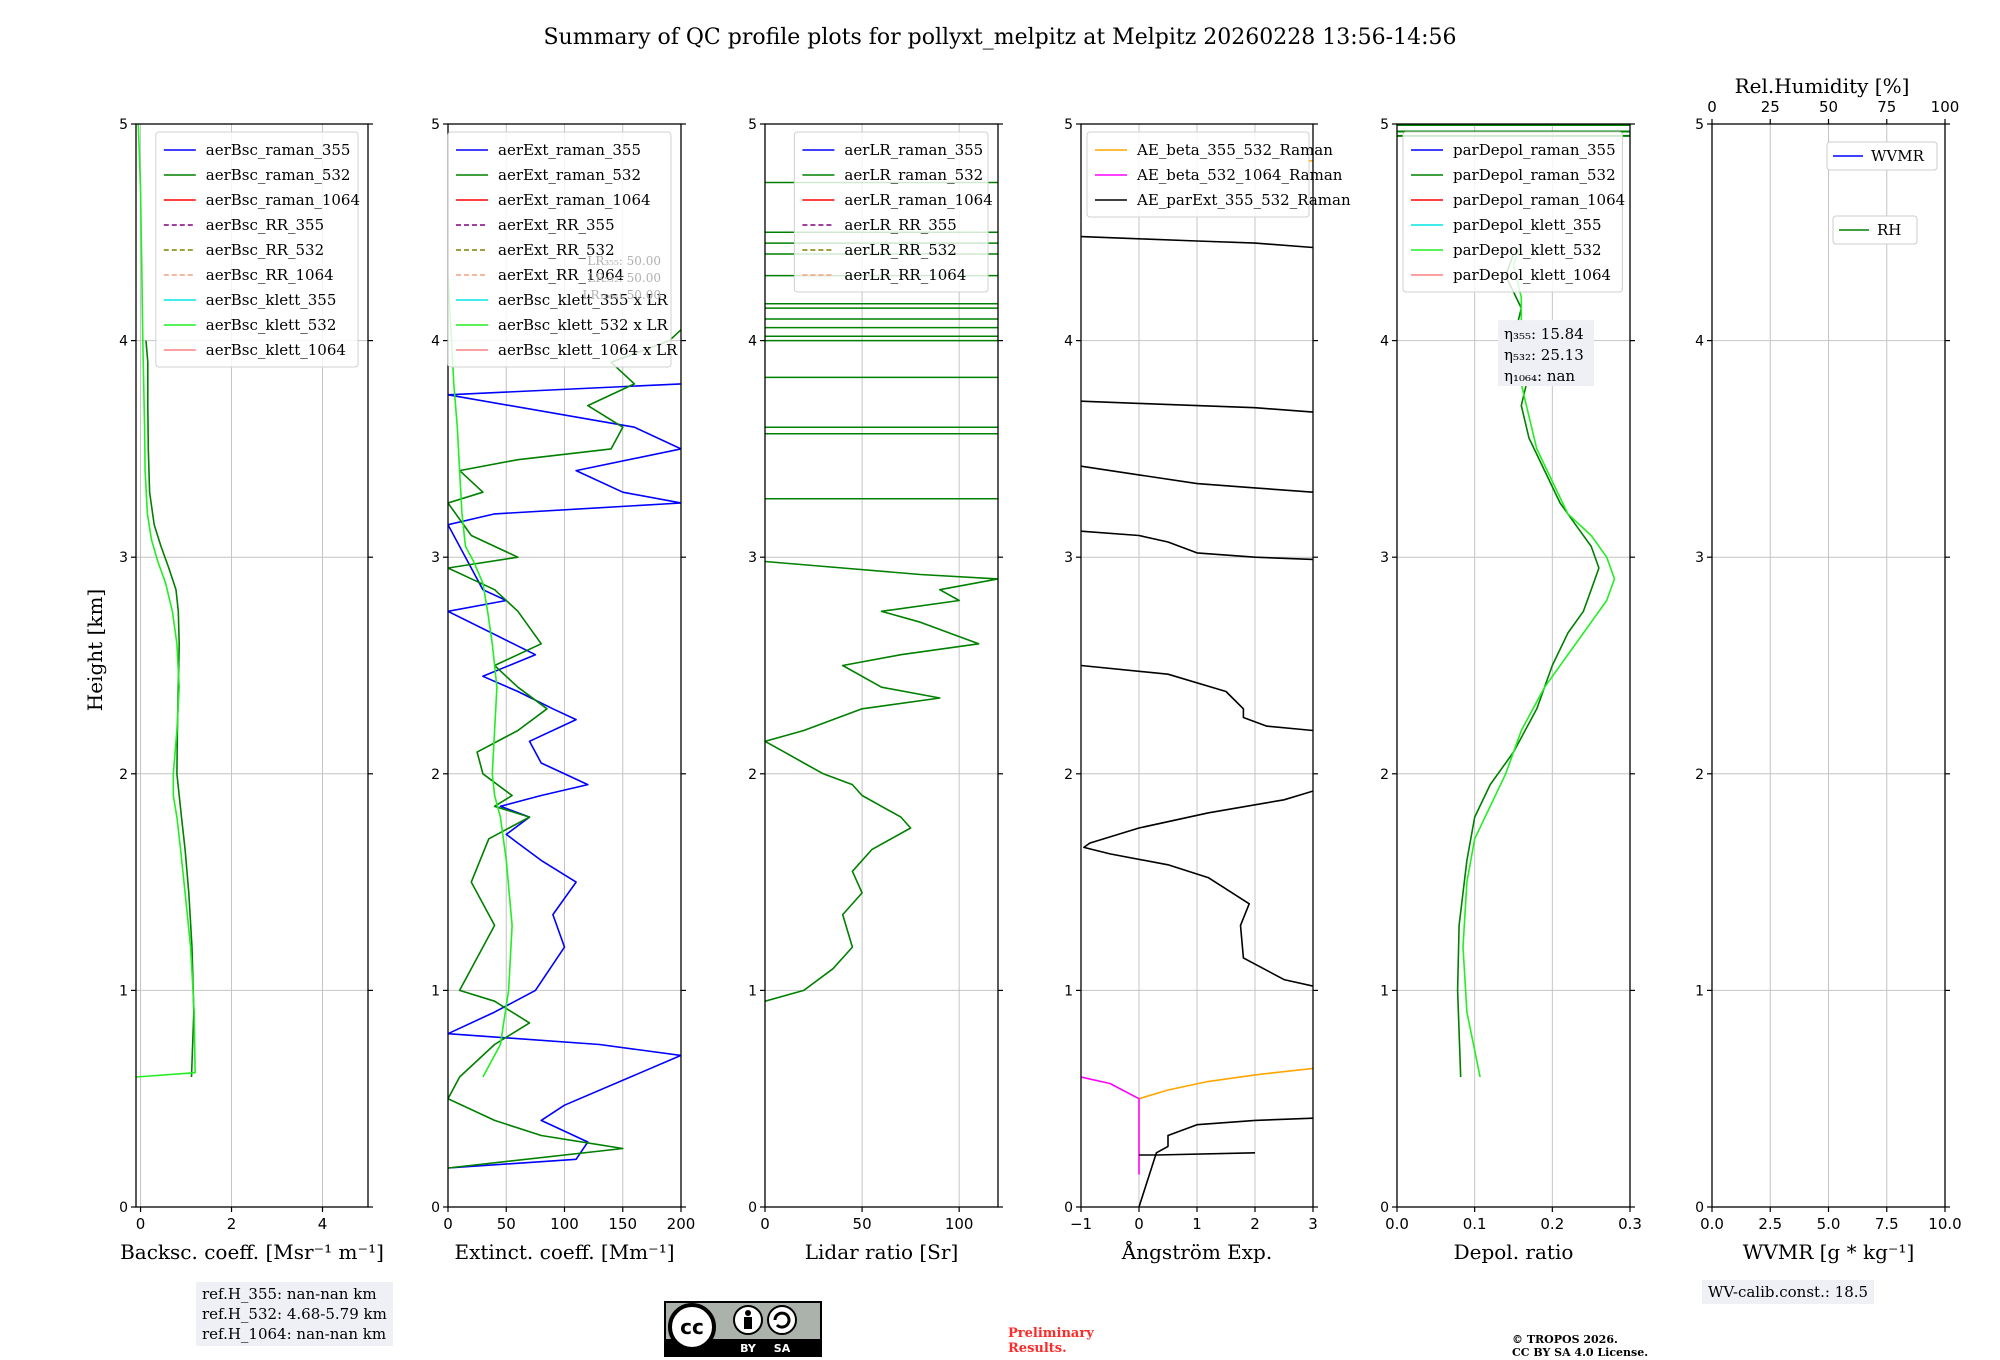  What do you see at coordinates (252, 1252) in the screenshot?
I see `x-axis-label: Backsc. coeff. [Msr⁻¹ m⁻¹]` at bounding box center [252, 1252].